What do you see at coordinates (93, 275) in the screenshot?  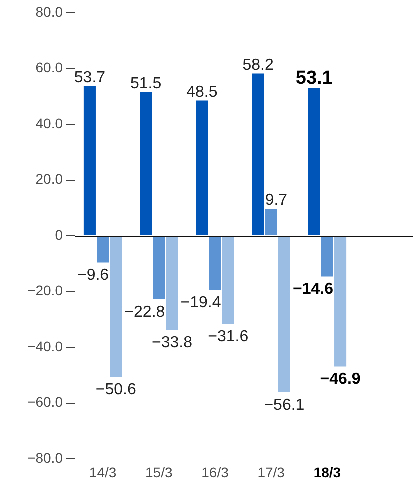 I see `data-label: −9.6` at bounding box center [93, 275].